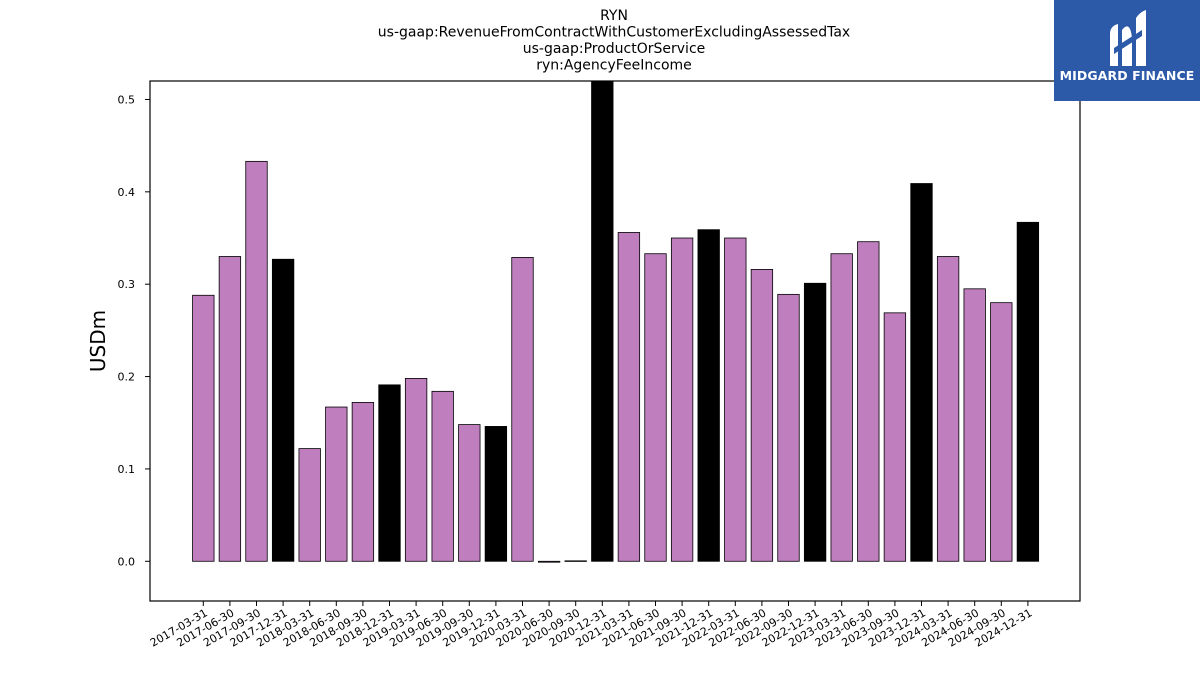 This screenshot has height=675, width=1200. I want to click on y-tick-label: 0.0, so click(127, 561).